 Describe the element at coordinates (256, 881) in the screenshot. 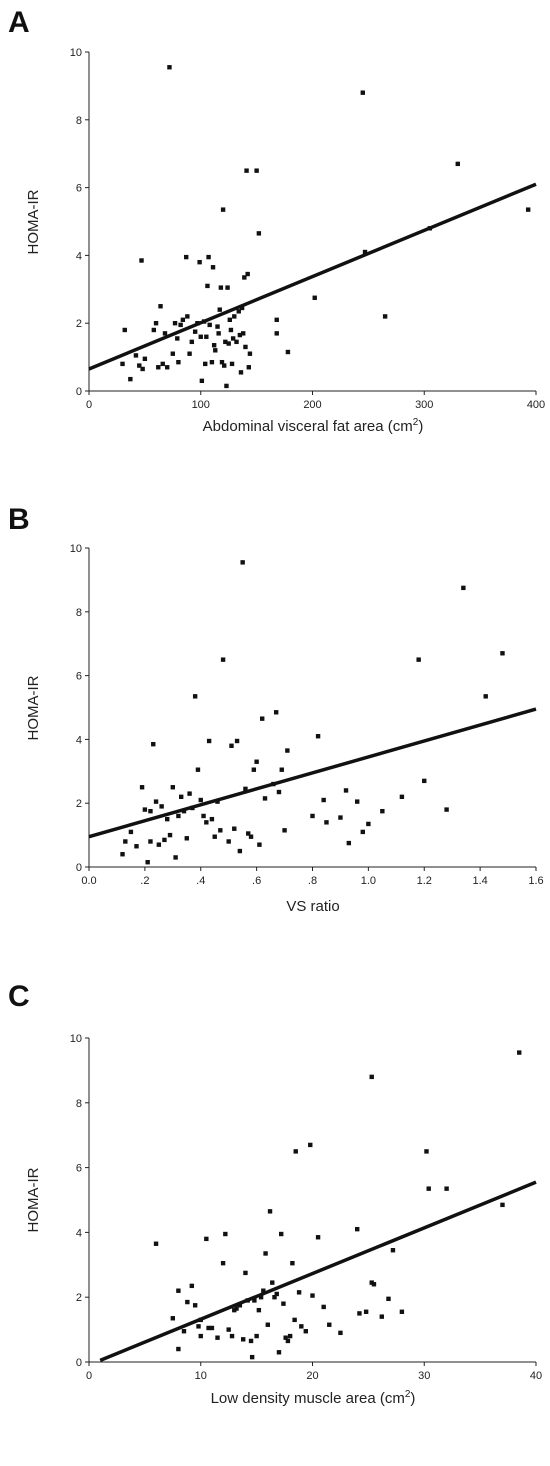

I see `x-tick-label: .6` at that location.